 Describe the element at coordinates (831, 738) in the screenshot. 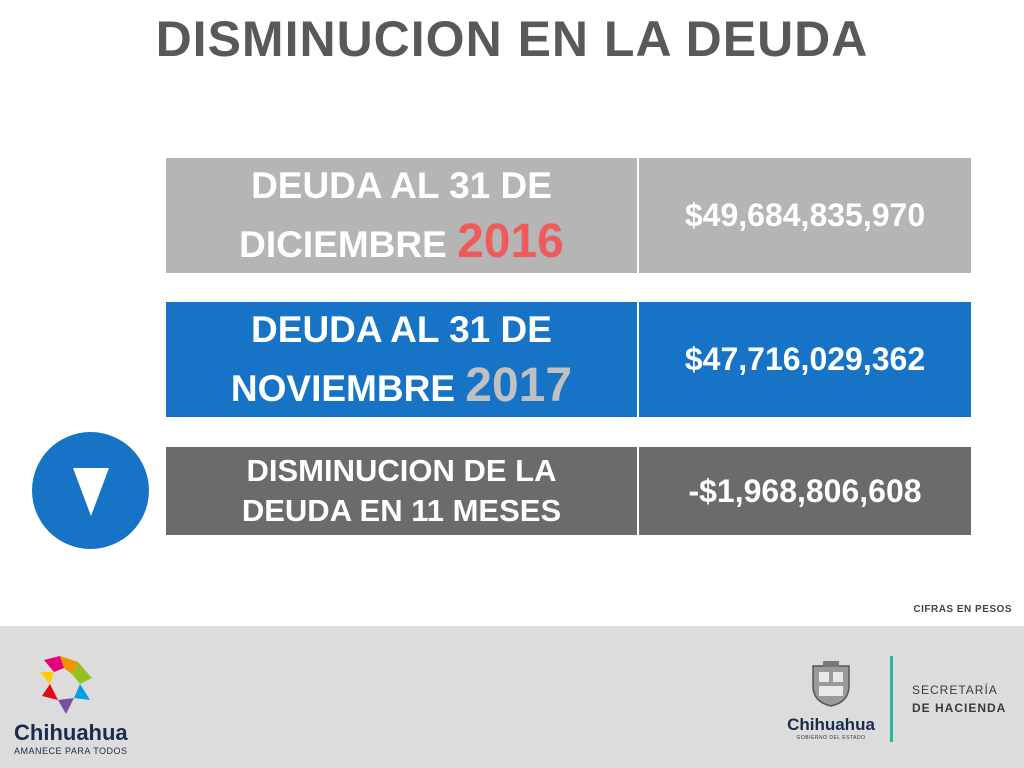

I see `seal-sub: GOBIERNO DEL ESTADO` at that location.